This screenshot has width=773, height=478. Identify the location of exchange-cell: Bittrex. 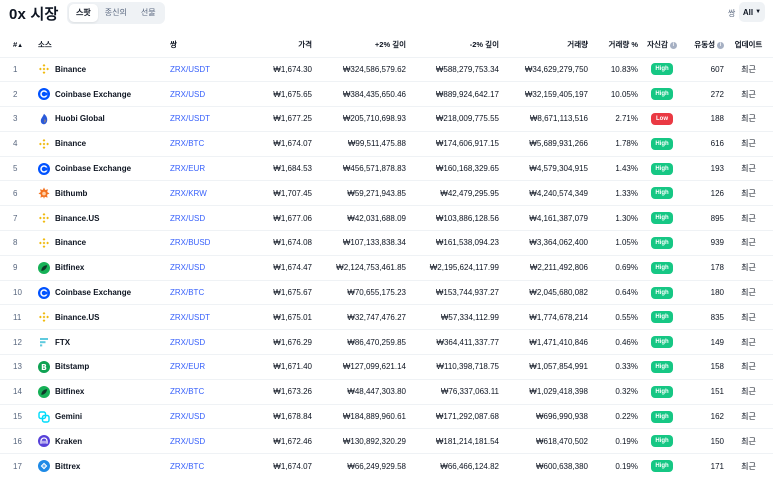
(104, 465).